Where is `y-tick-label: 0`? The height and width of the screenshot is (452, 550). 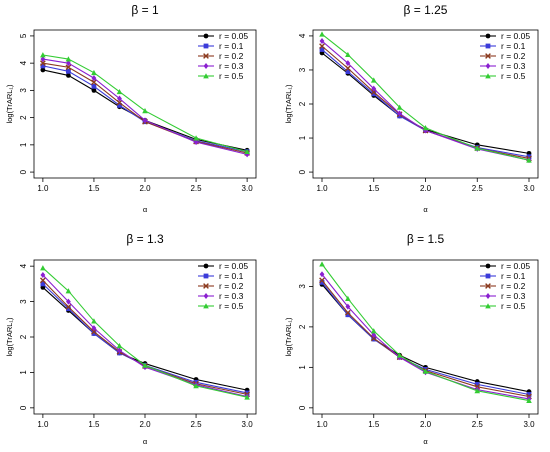
y-tick-label: 0 is located at coordinates (302, 171).